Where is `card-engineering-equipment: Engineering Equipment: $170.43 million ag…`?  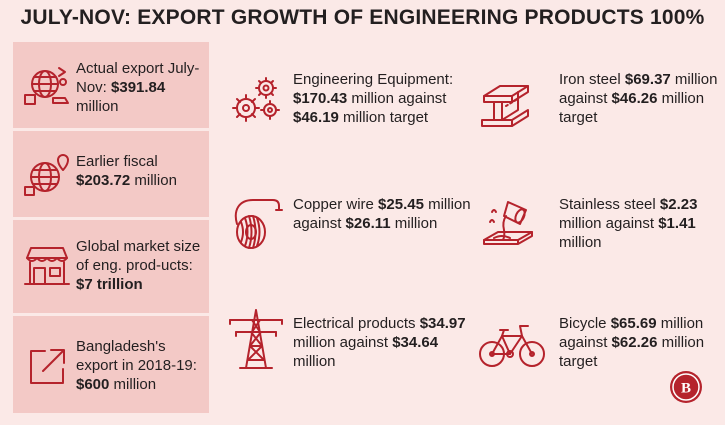
card-engineering-equipment: Engineering Equipment: $170.43 million ag… is located at coordinates (383, 98).